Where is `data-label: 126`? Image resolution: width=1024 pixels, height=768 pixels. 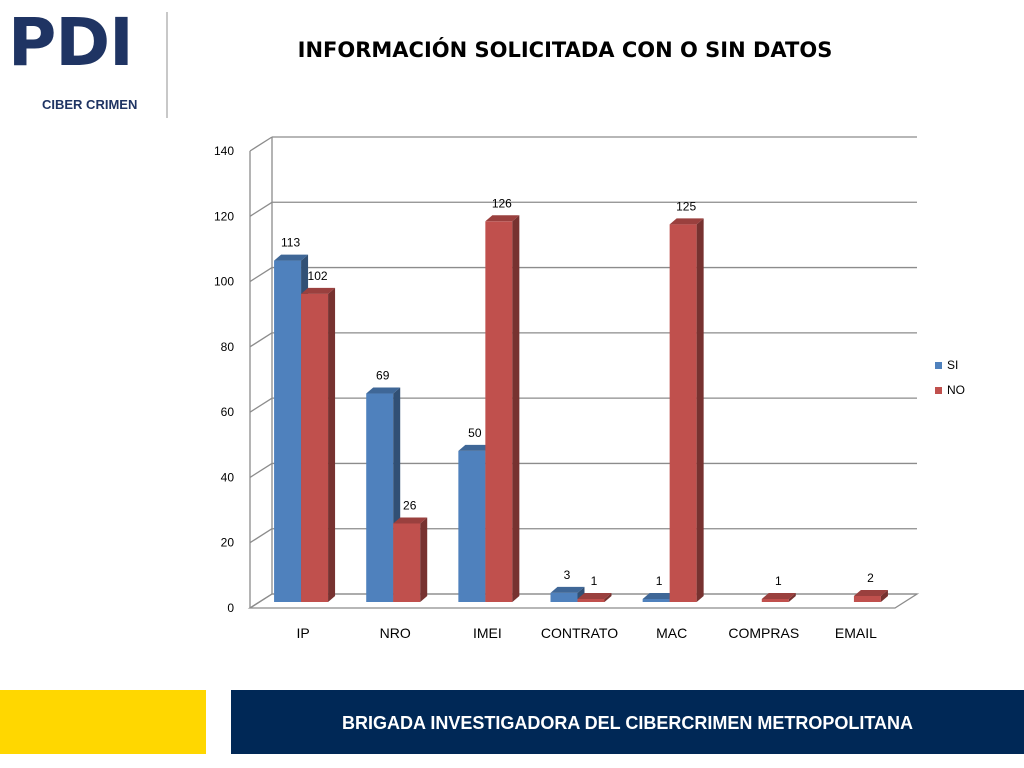
data-label: 126 is located at coordinates (502, 203).